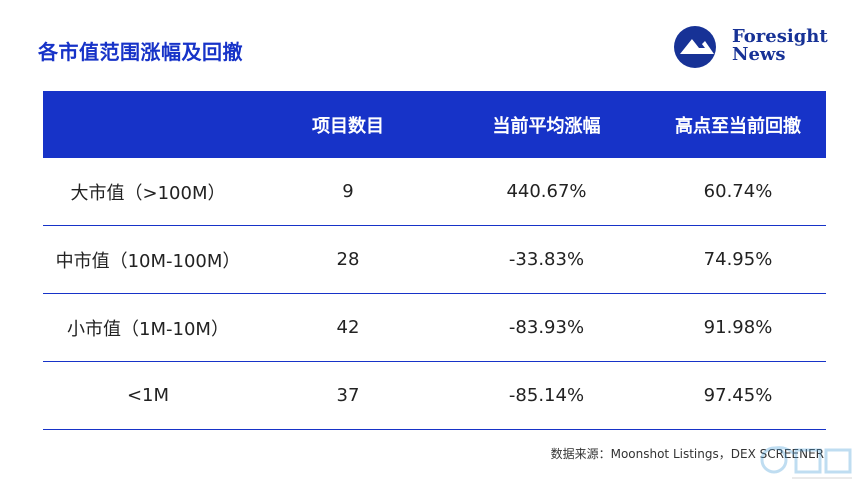 This screenshot has height=484, width=860. I want to click on table-cell: 大市值（>100M）, so click(148, 193).